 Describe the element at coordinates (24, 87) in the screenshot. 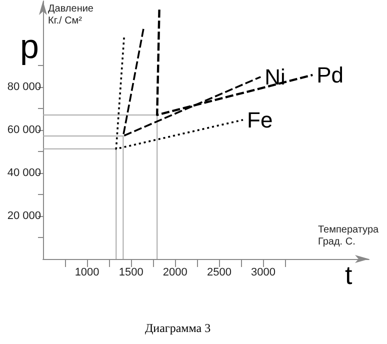

I see `y-tick-label: 80 000` at that location.